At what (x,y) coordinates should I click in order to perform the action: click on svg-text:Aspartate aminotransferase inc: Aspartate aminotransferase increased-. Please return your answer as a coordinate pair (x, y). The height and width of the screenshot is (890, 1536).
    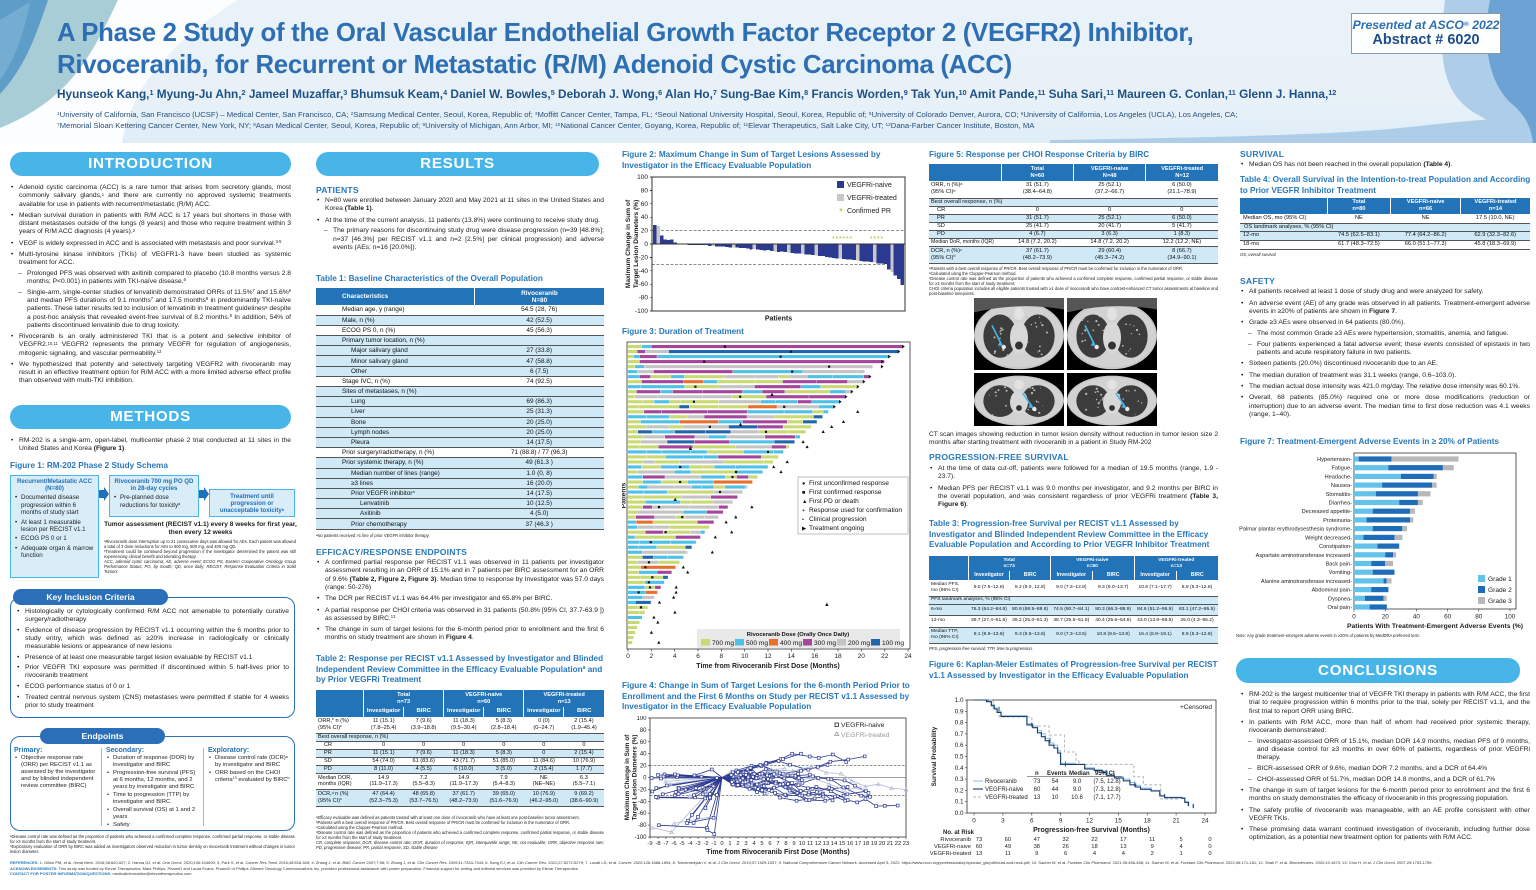
    Looking at the image, I should click on (1304, 556).